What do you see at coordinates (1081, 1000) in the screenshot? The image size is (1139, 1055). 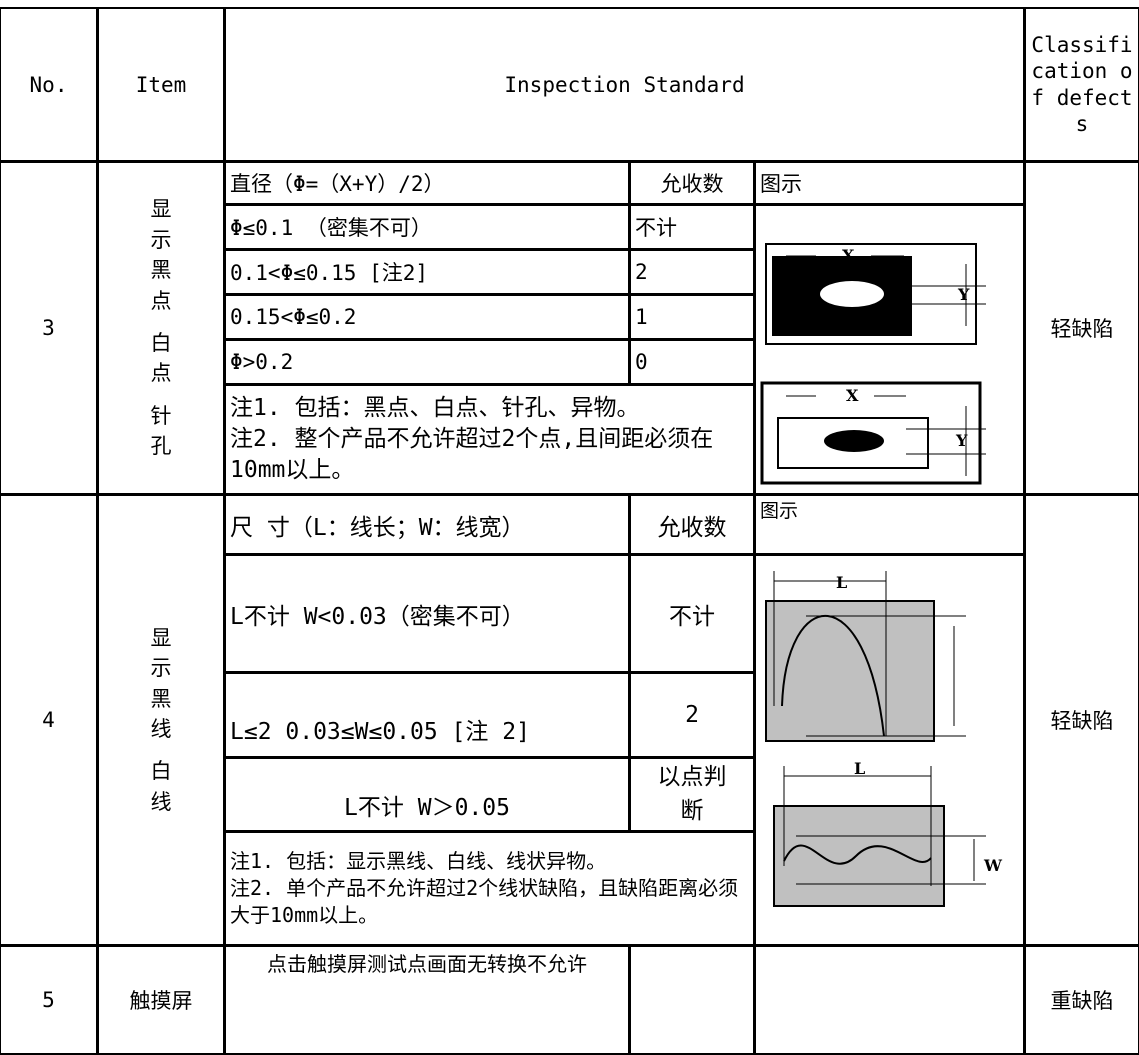 I see `classification: 重缺陷` at bounding box center [1081, 1000].